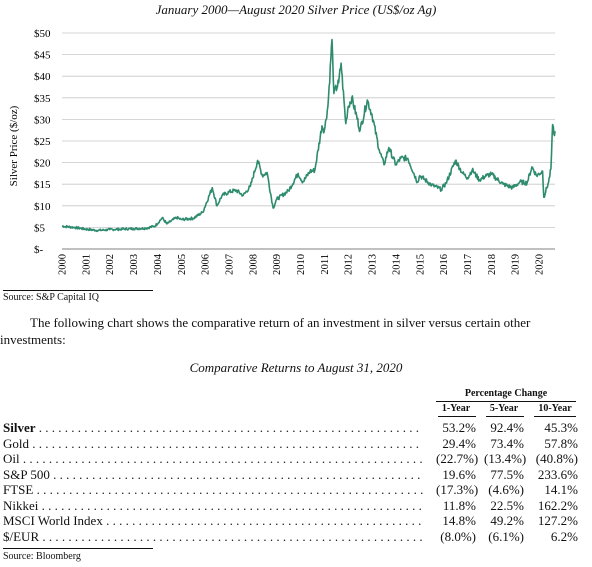 The image size is (592, 567). I want to click on x-tick-label: 2005, so click(182, 264).